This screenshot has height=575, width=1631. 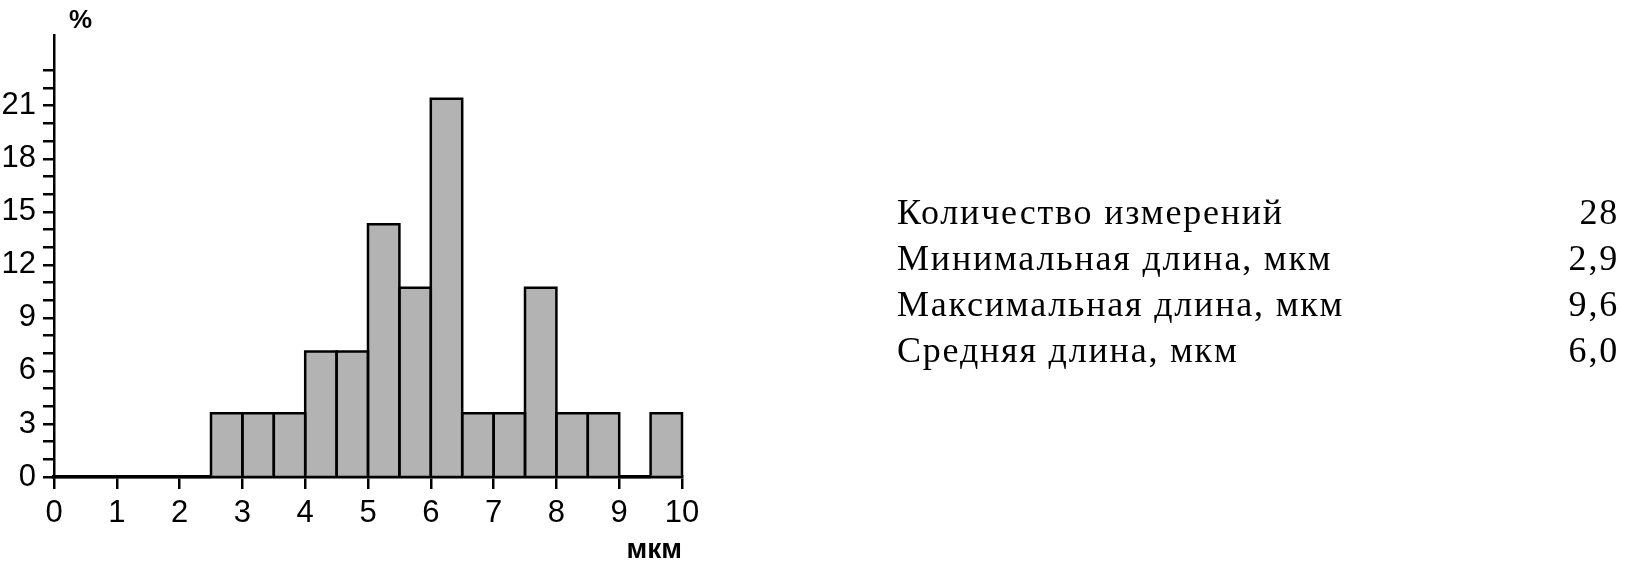 I want to click on x-tick-label: 1, so click(x=117, y=512).